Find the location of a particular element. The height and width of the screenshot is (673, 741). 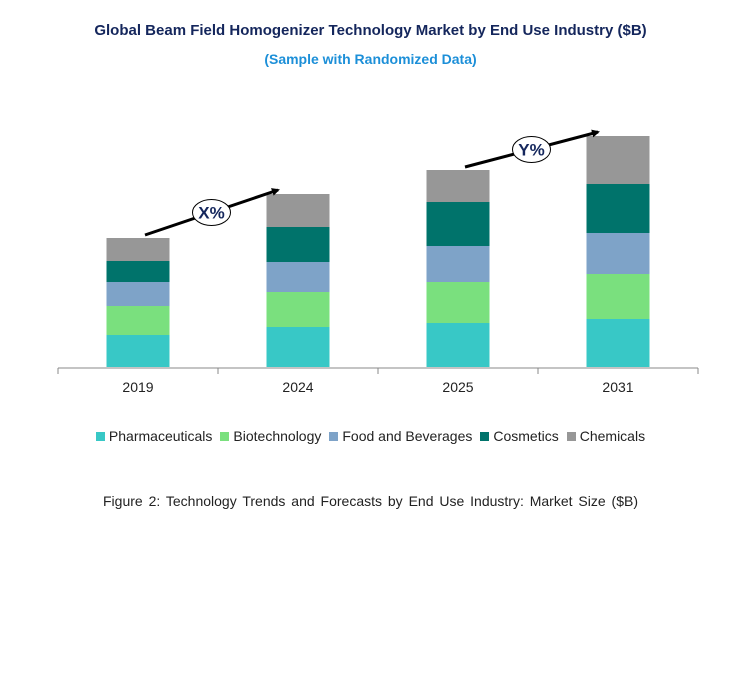

bar-2025-biotechnology is located at coordinates (458, 302).